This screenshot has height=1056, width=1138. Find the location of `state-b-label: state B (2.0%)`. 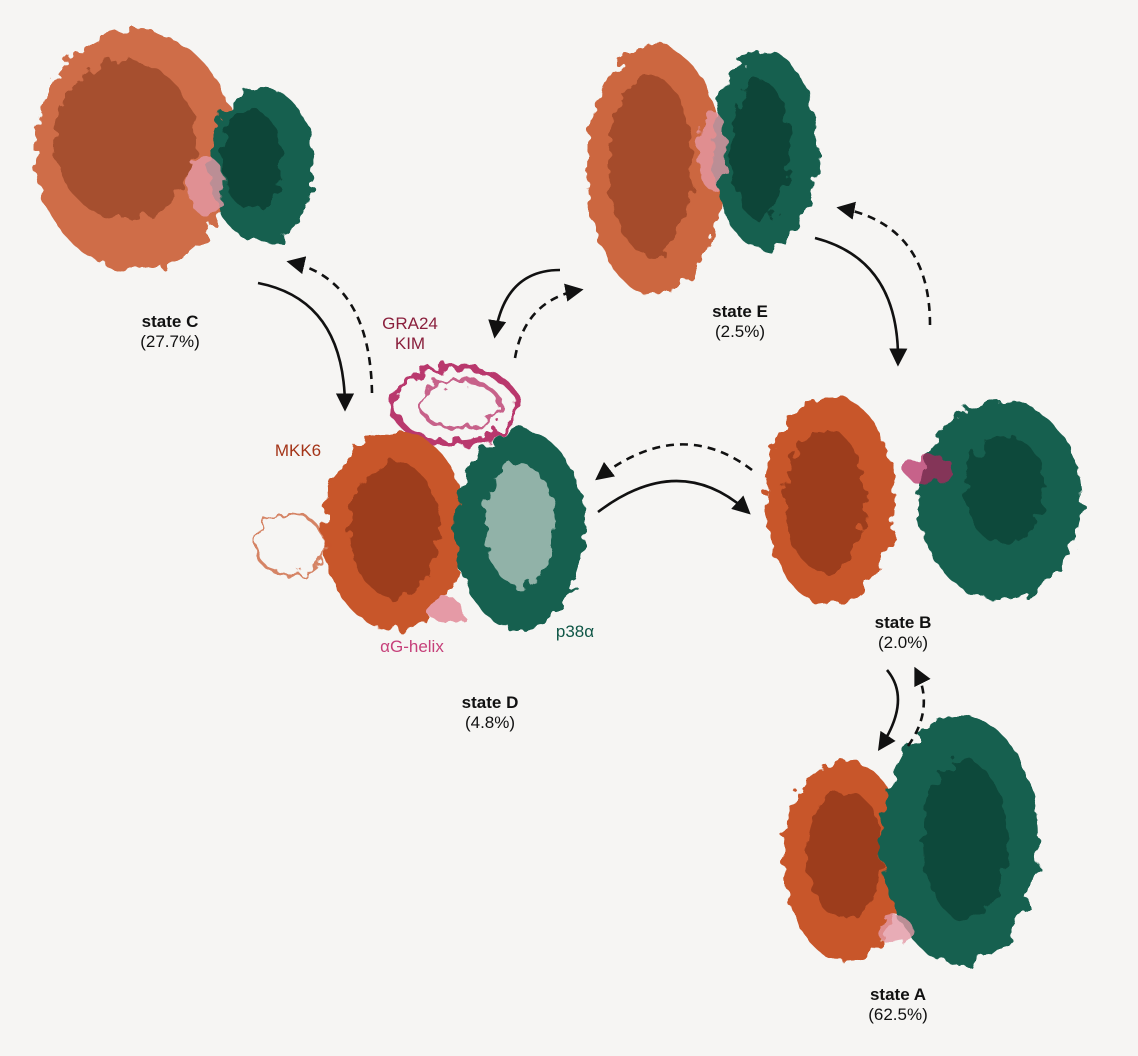

state-b-label: state B (2.0%) is located at coordinates (903, 633).